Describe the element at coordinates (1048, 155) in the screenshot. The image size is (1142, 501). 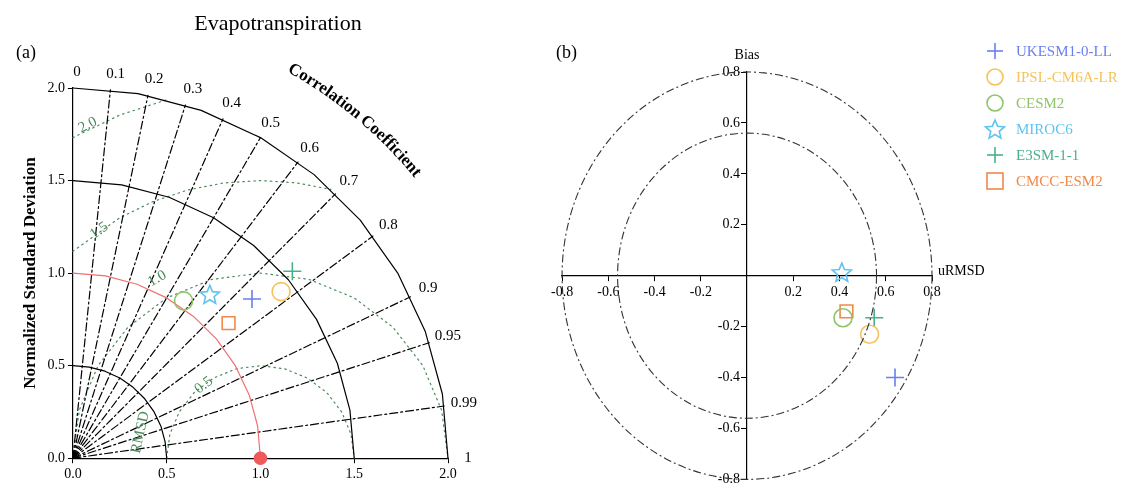
I see `legend-label: E3SM-1-1` at that location.